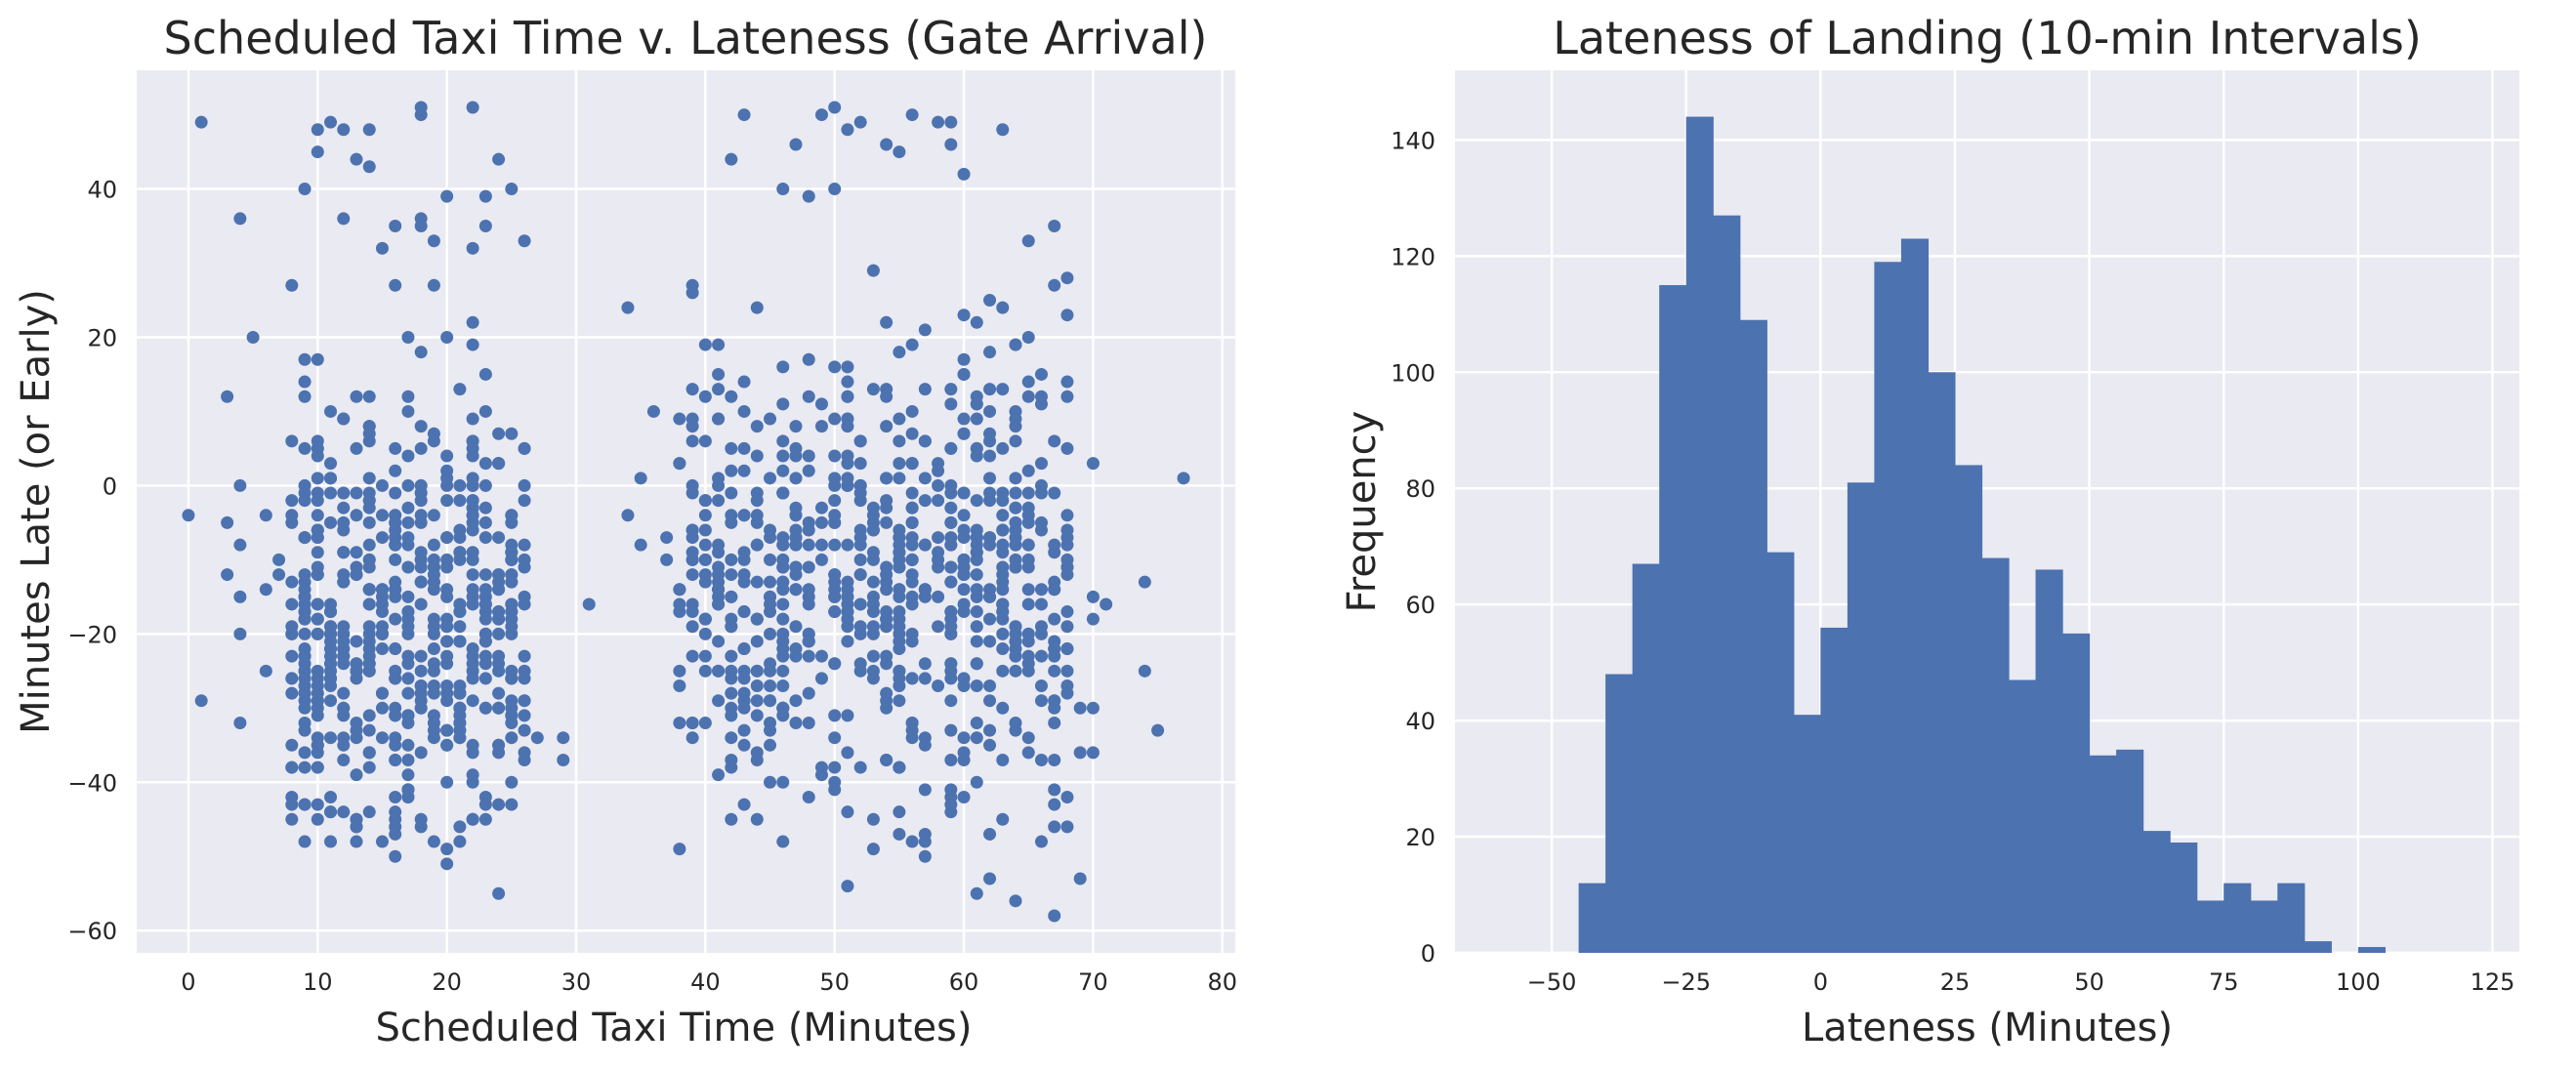  I want to click on y-tick-label: −20, so click(92, 634).